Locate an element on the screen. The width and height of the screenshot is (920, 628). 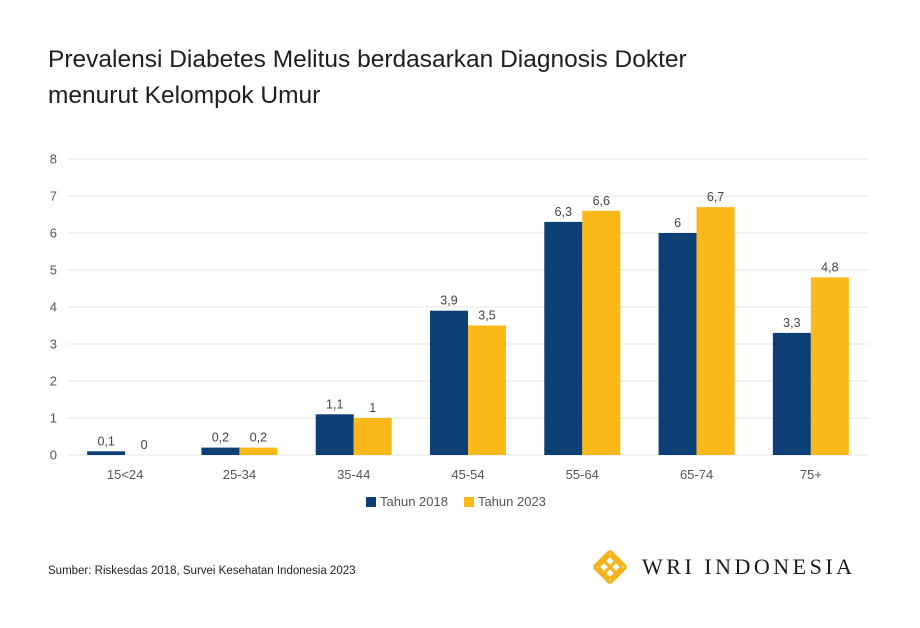
y-tick-label: 7 is located at coordinates (53, 196).